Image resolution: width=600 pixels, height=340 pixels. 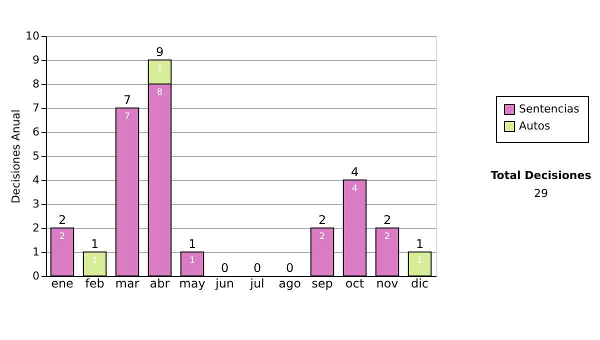 What do you see at coordinates (192, 283) in the screenshot?
I see `x-tick-label: may` at bounding box center [192, 283].